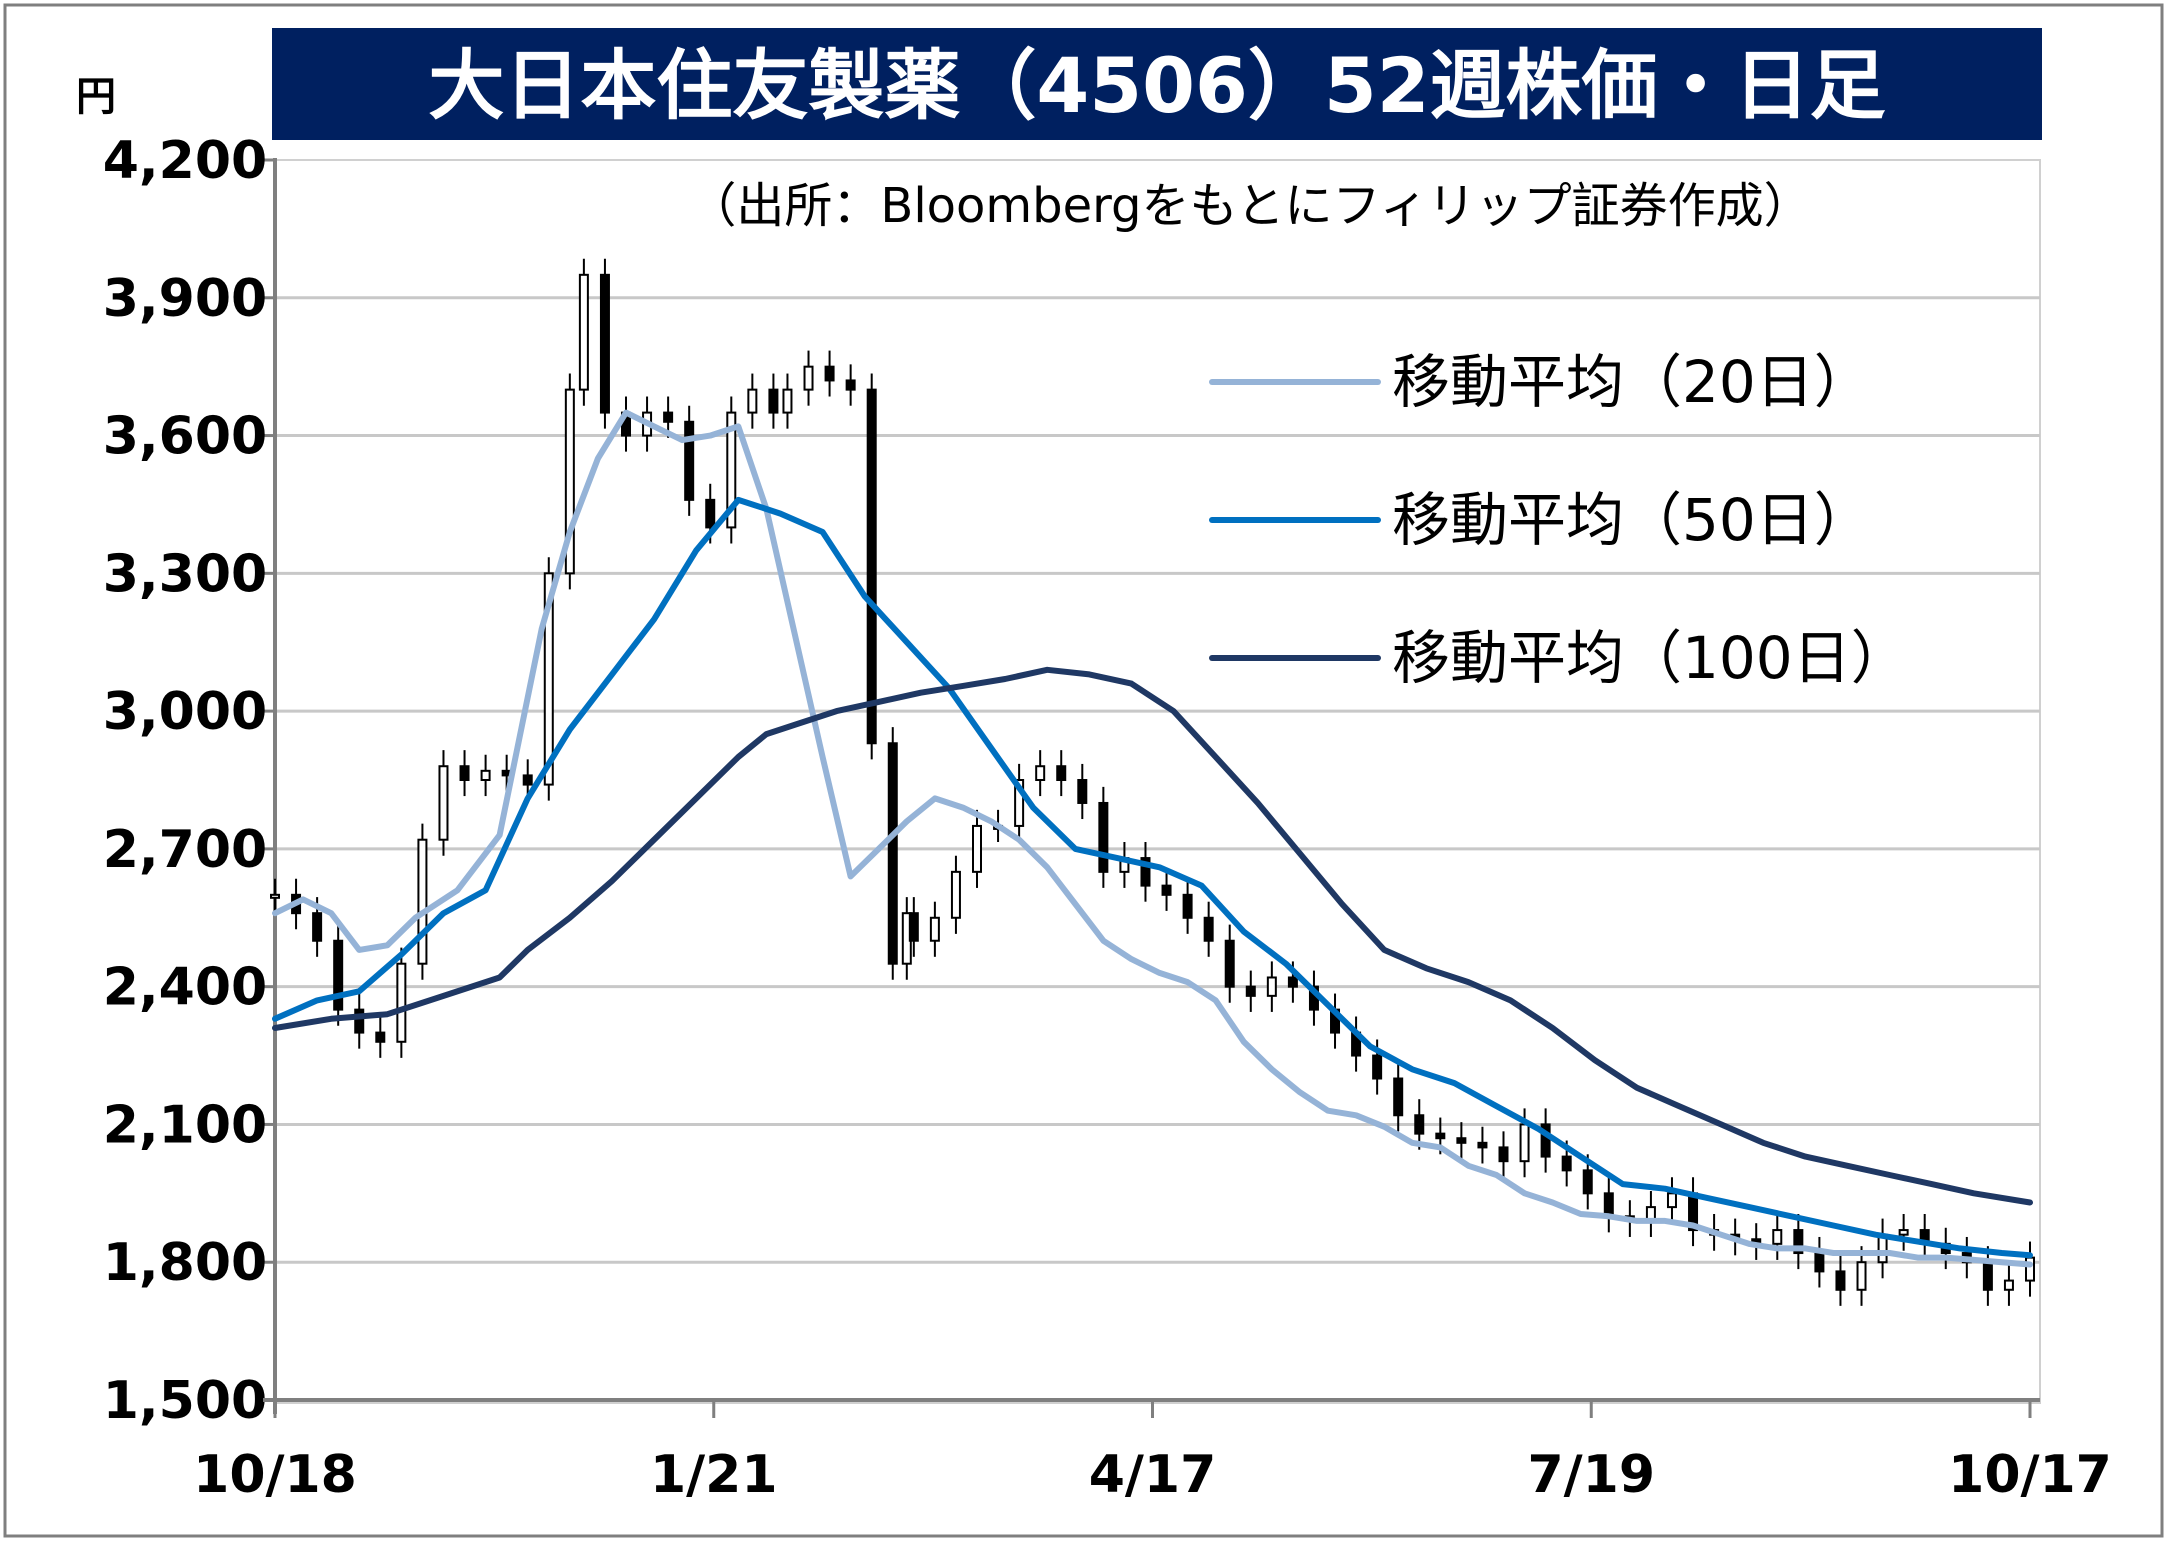 The height and width of the screenshot is (1545, 2167). Describe the element at coordinates (185, 437) in the screenshot. I see `y-tick-label-2: 3,600` at that location.